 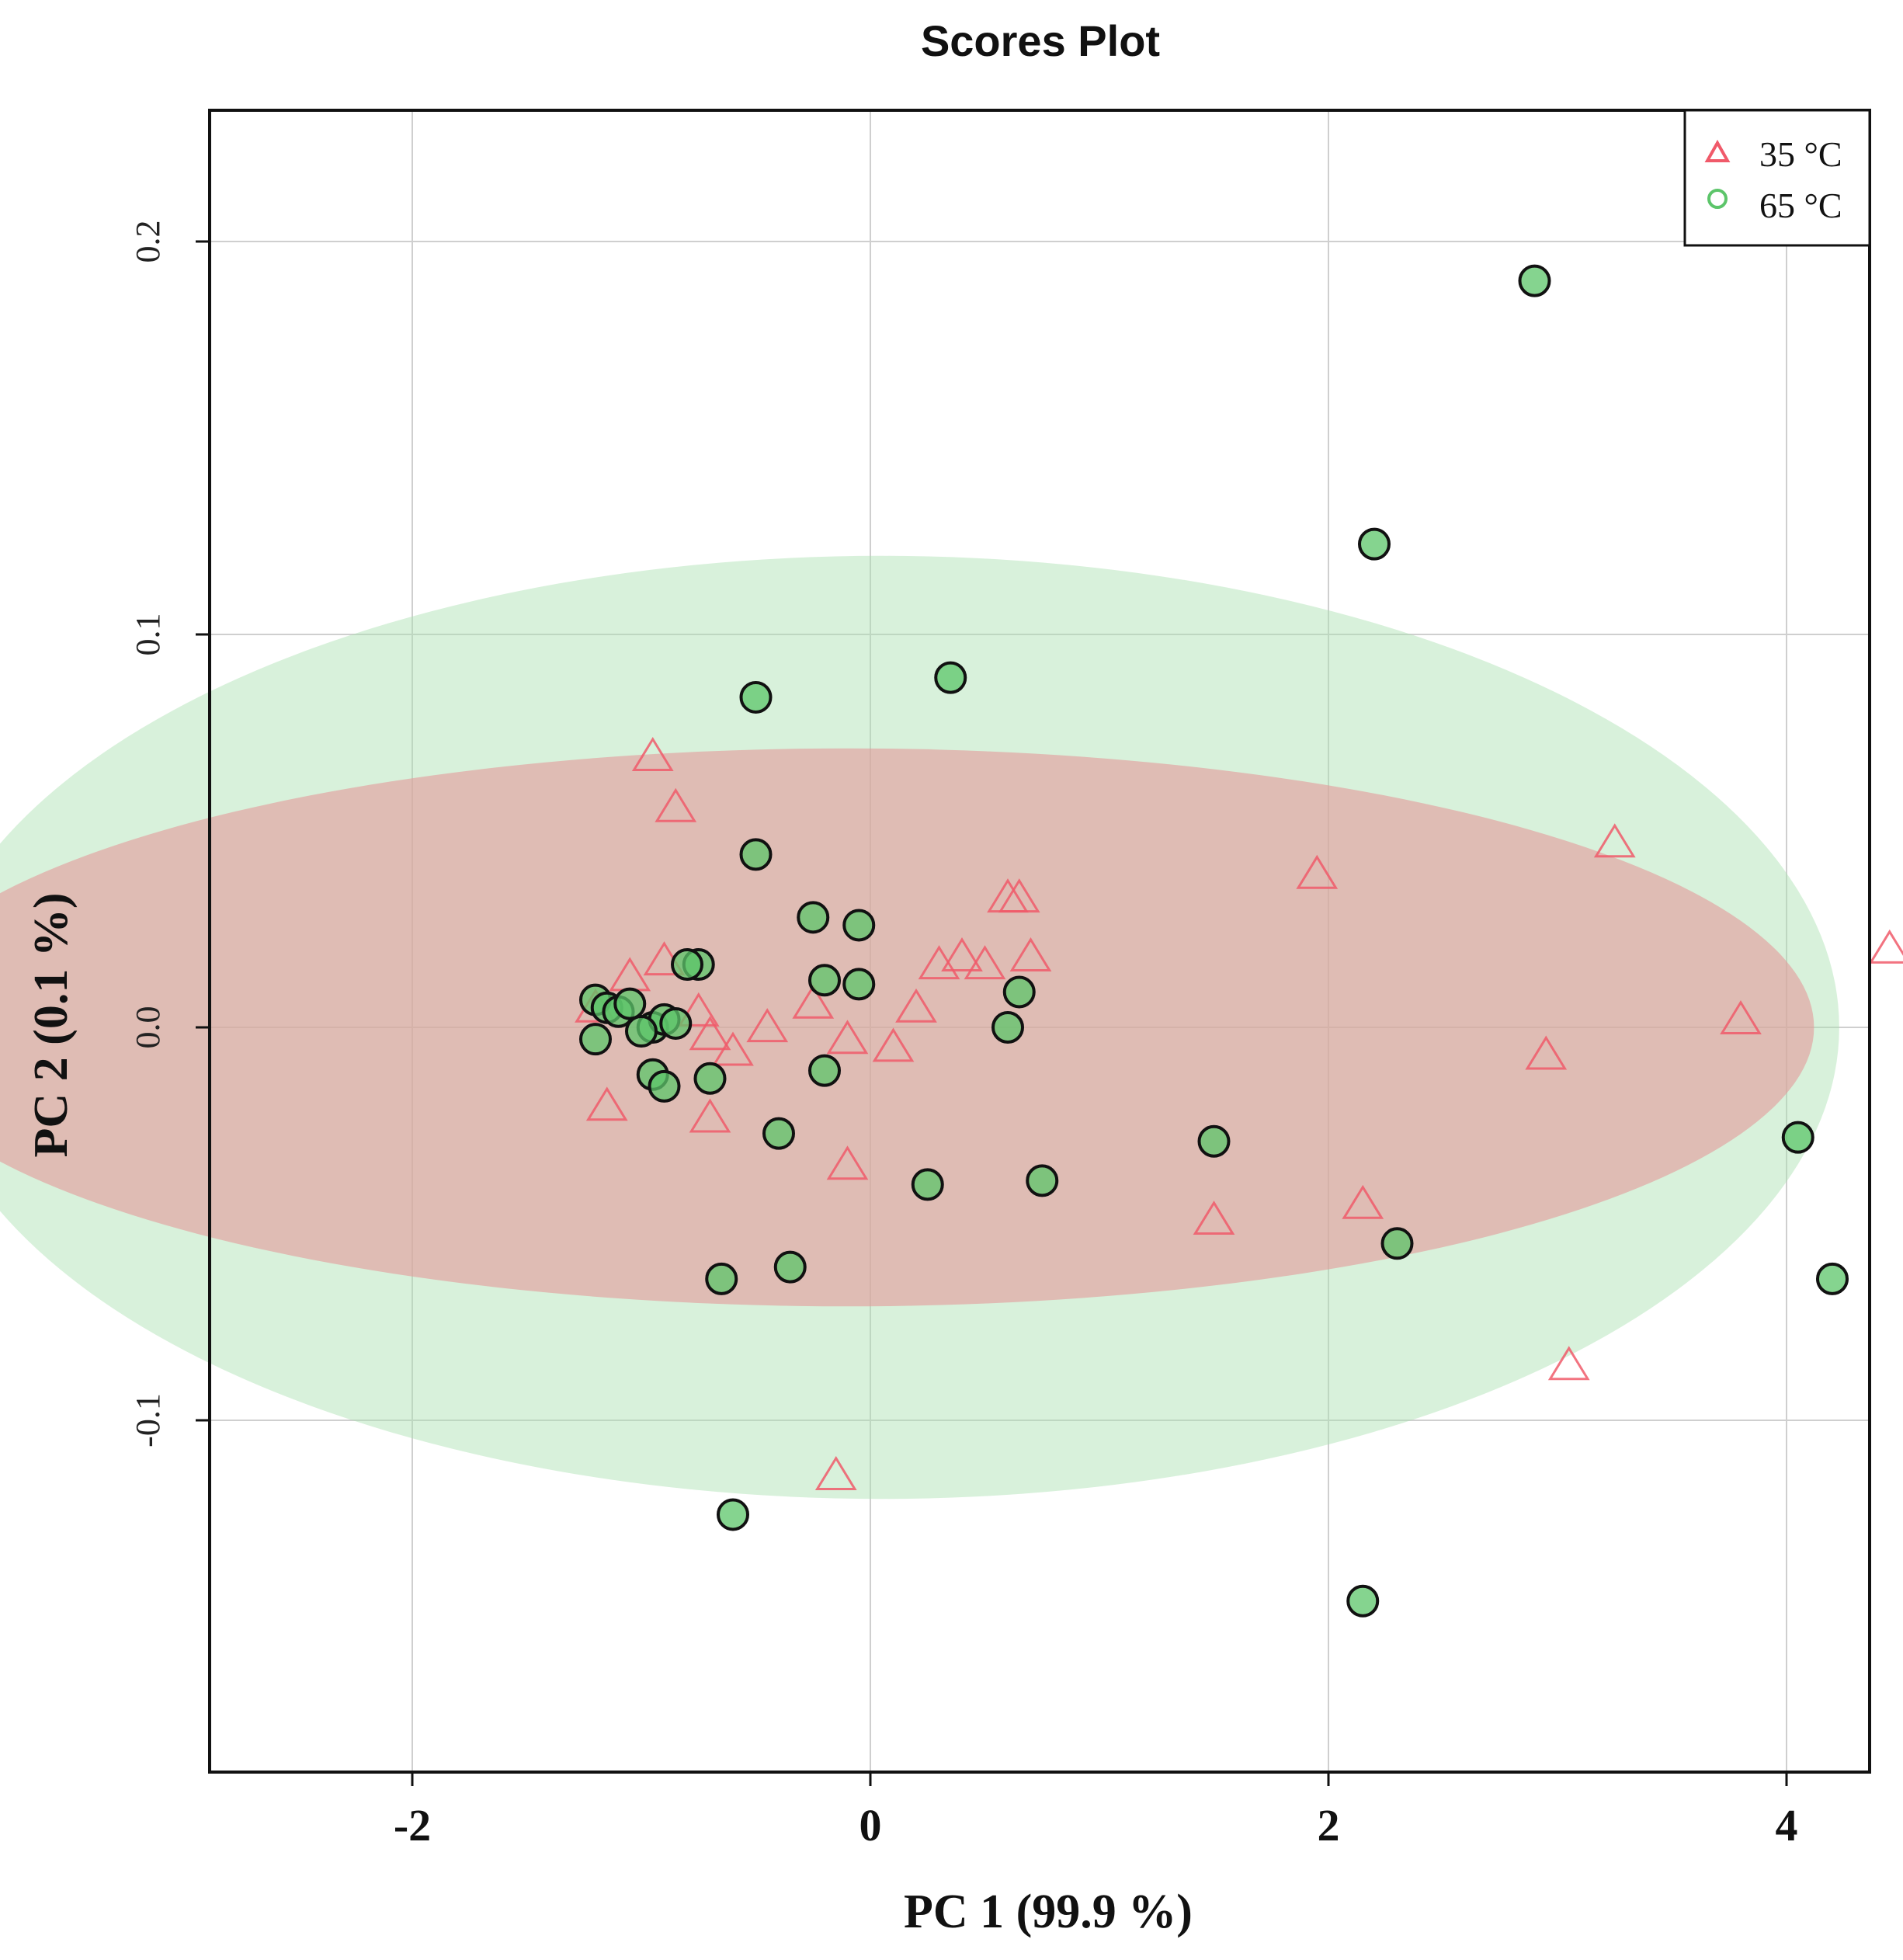 I want to click on y-axis-ticks: -0.1 0.0 0.1 0.2, so click(x=169, y=834).